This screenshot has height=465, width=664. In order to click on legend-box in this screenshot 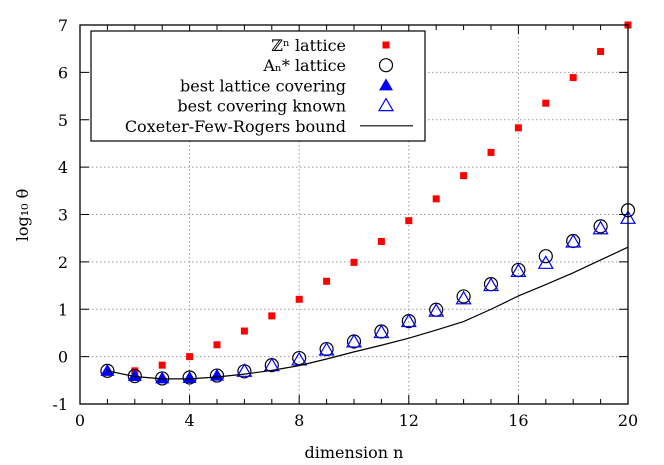, I will do `click(258, 86)`.